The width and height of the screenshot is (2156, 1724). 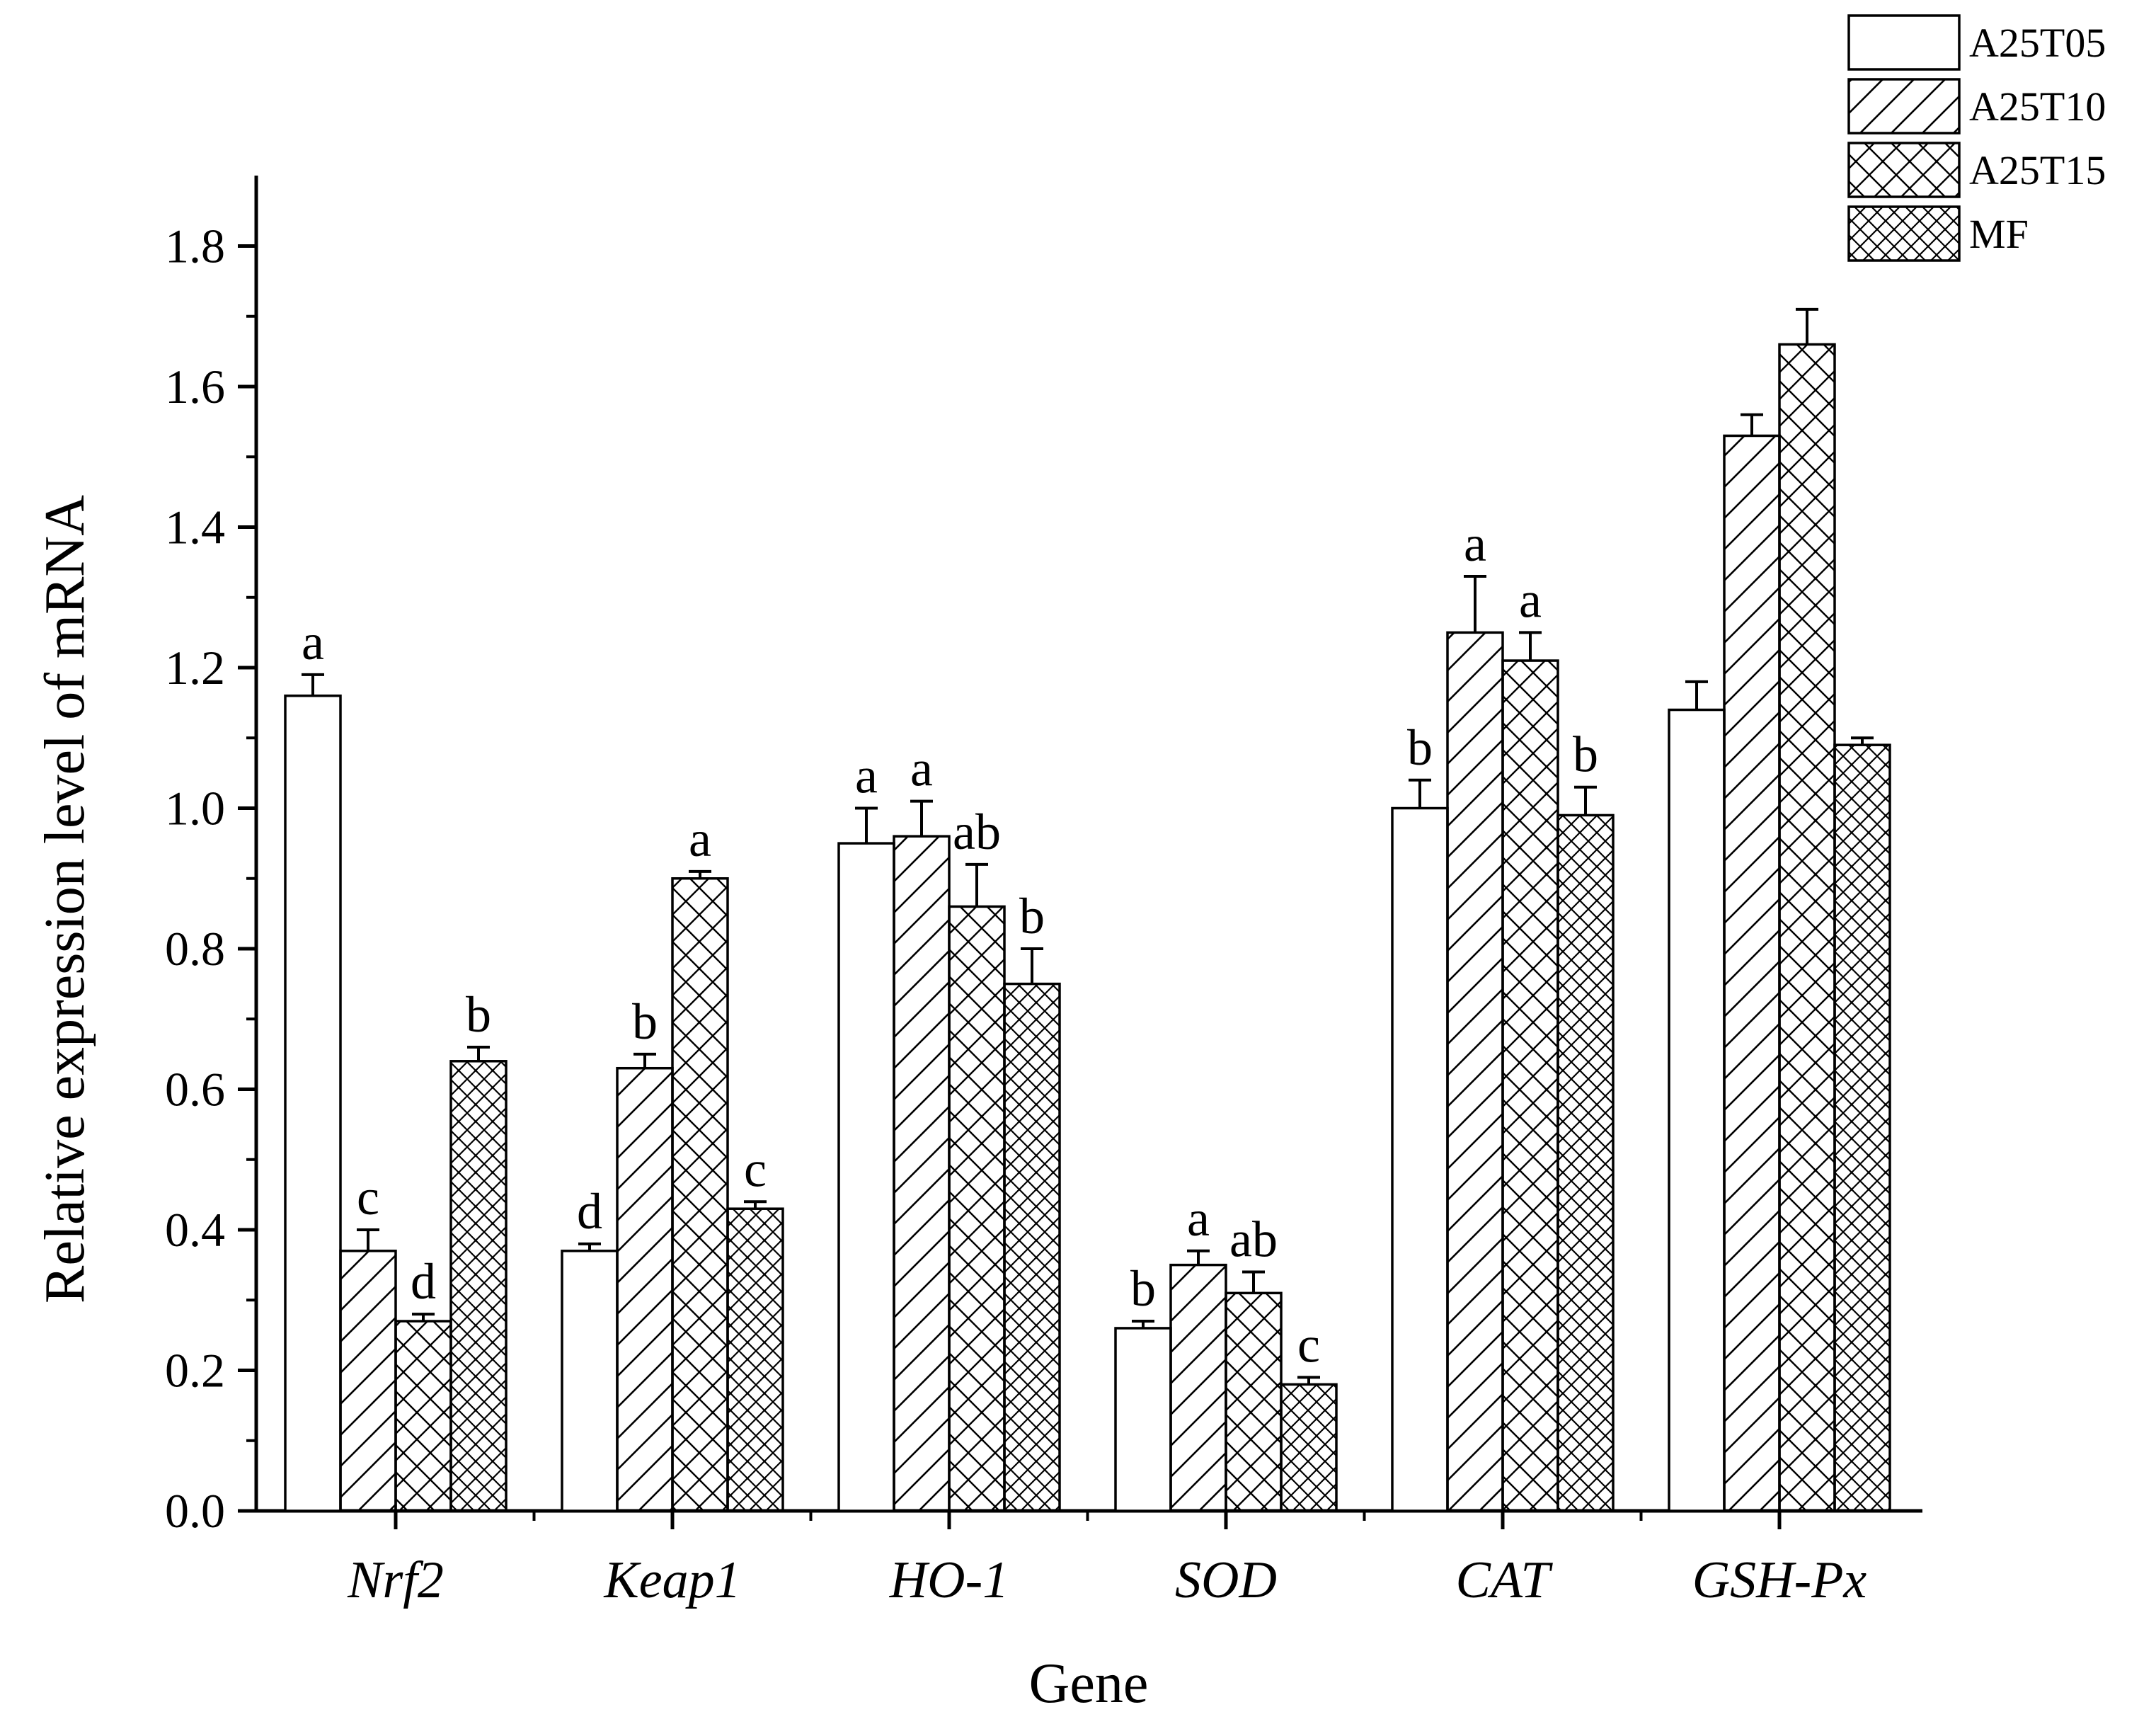 I want to click on bar-A25T10-GSH-Px, so click(x=1752, y=973).